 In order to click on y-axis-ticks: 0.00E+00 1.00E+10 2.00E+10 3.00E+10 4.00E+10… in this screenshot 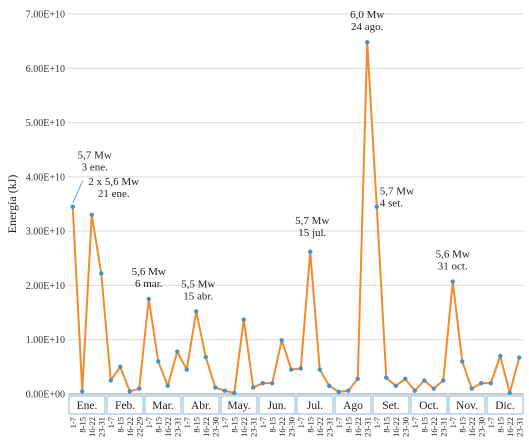, I will do `click(45, 205)`.